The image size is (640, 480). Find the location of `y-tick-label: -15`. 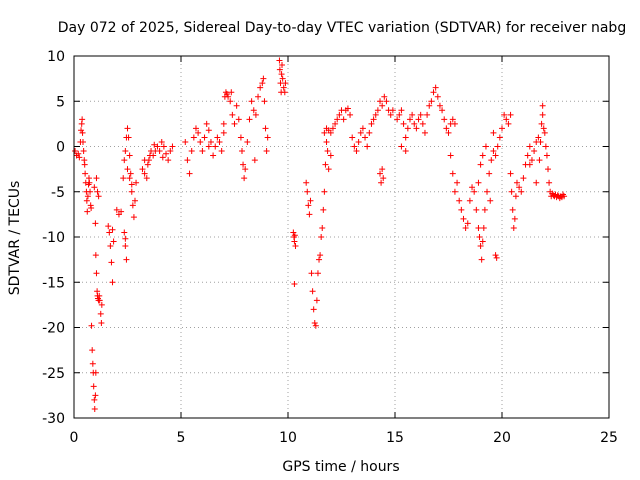

y-tick-label: -15 is located at coordinates (53, 283).